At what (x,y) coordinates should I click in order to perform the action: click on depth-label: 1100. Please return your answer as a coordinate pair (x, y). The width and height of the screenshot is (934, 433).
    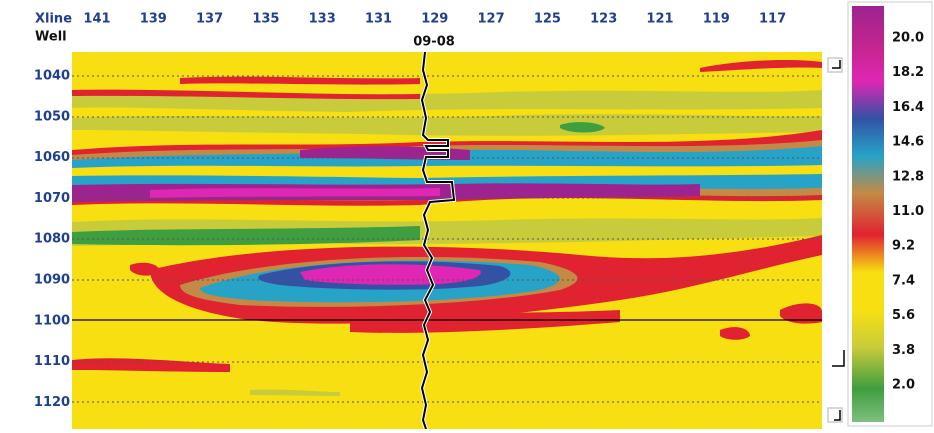
    Looking at the image, I should click on (52, 320).